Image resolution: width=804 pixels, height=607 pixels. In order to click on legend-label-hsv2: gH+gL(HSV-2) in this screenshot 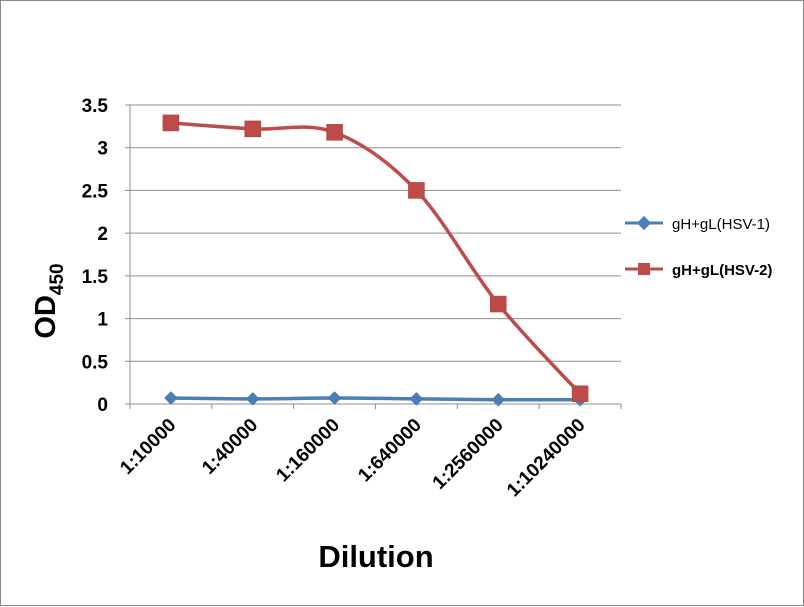, I will do `click(722, 270)`.